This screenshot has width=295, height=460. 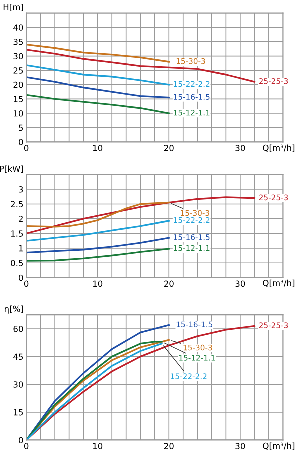 I want to click on y-tick-label: 2, so click(x=21, y=219).